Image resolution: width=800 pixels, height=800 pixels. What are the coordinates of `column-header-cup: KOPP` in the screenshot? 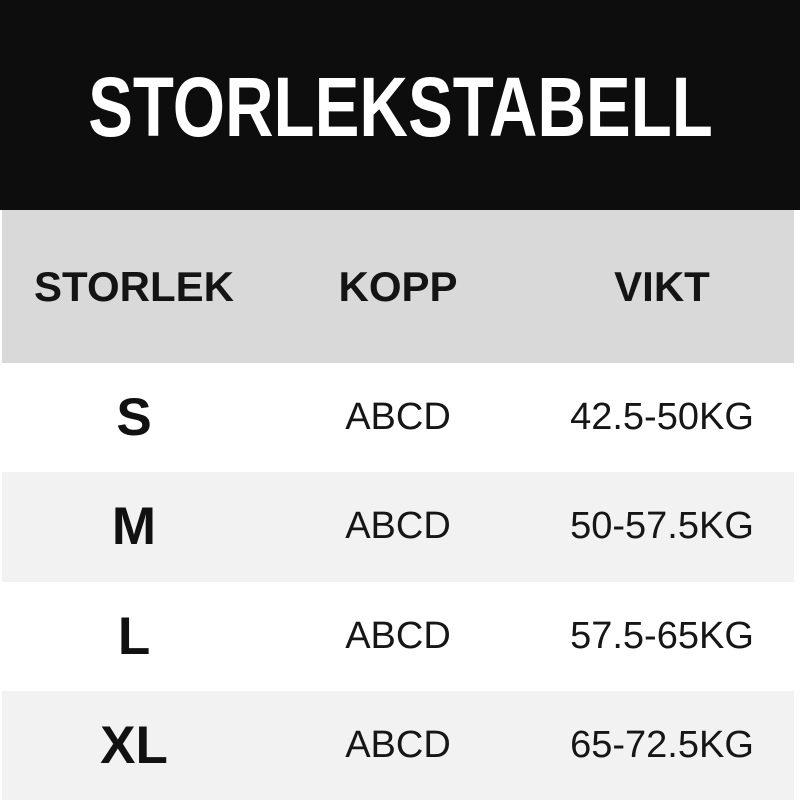 It's located at (398, 286).